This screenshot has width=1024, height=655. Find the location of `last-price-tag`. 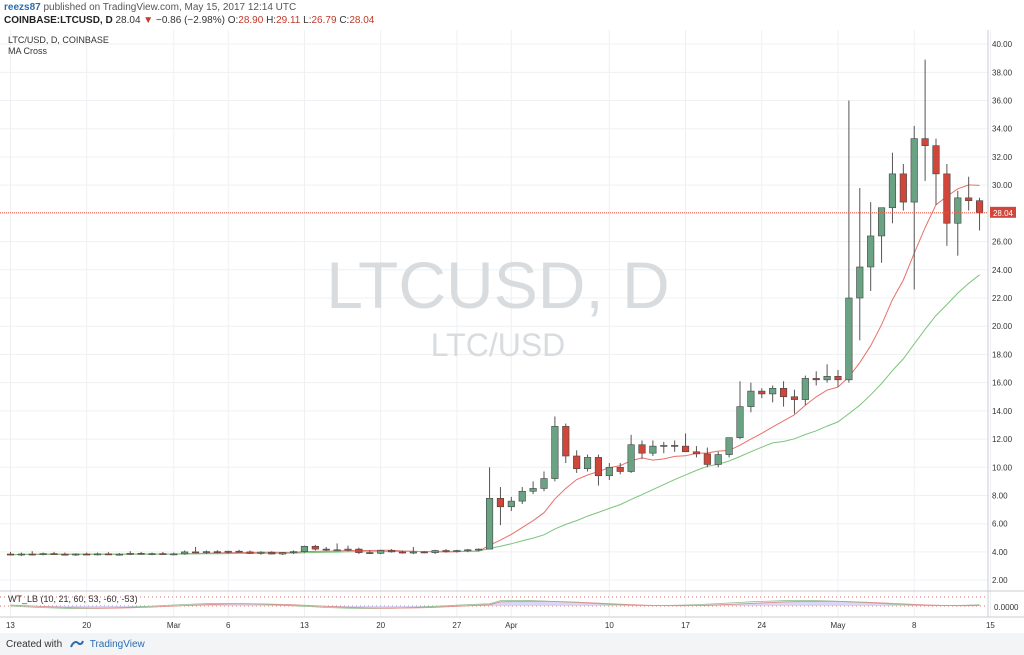

last-price-tag is located at coordinates (1003, 212).